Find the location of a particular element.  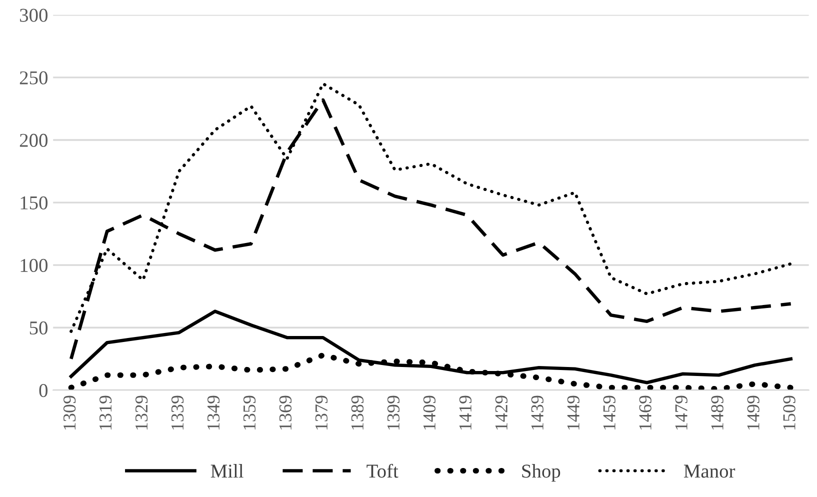

x-tick-label: 1389 is located at coordinates (357, 413).